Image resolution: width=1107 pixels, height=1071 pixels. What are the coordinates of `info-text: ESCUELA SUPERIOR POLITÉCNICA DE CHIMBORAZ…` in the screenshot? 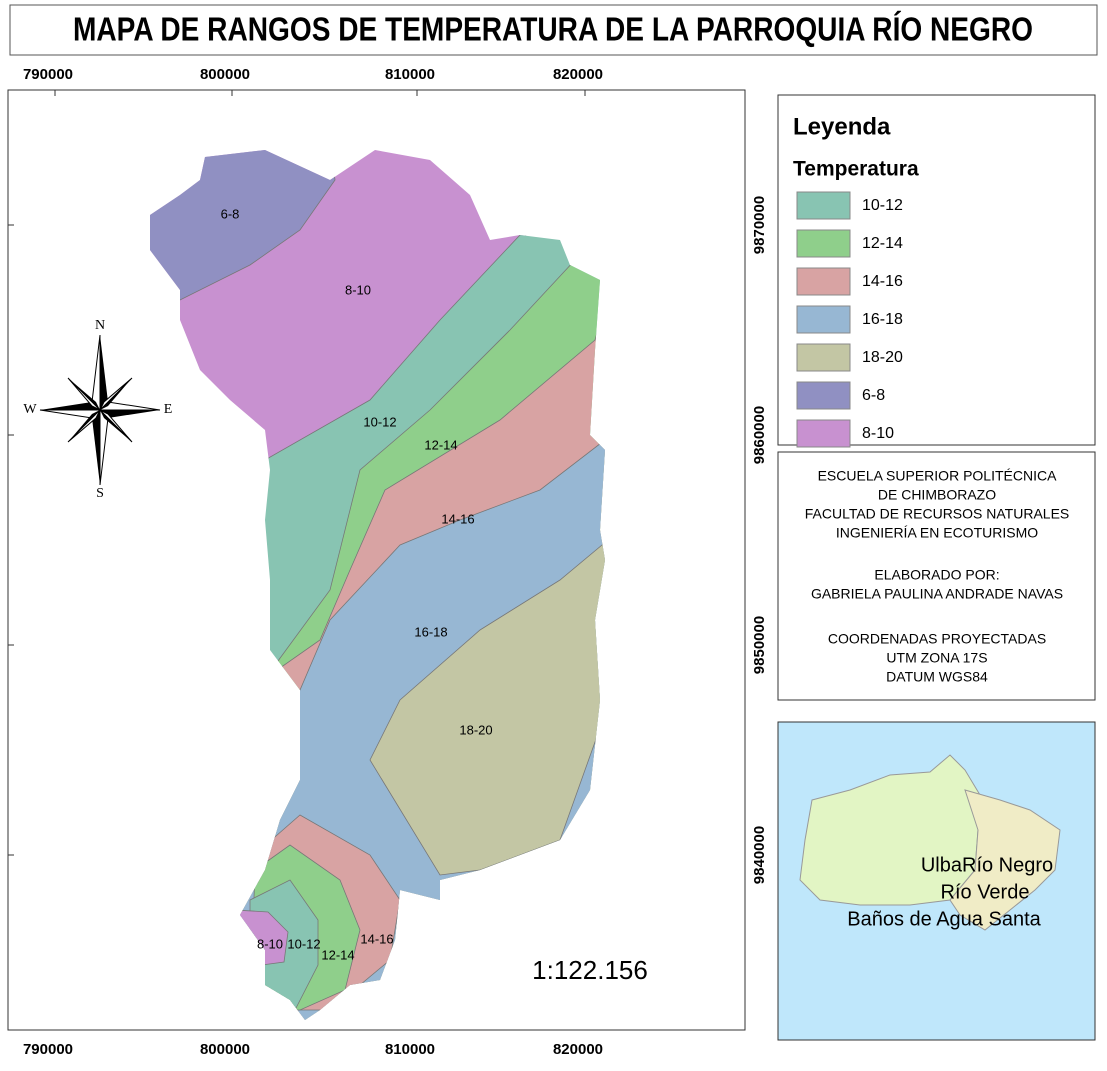 It's located at (937, 576).